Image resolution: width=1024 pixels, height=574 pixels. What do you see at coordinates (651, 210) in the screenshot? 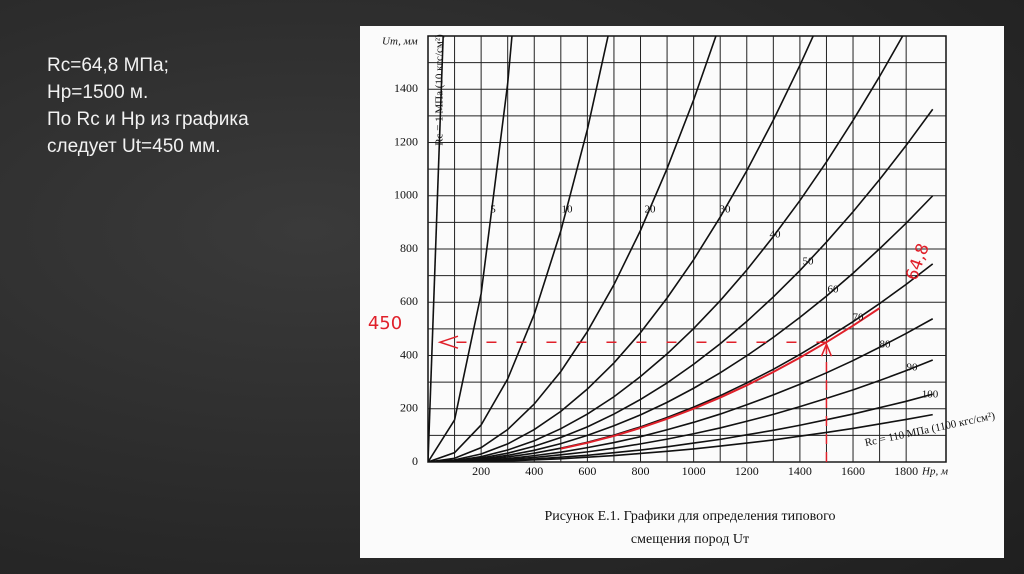
I see `curve-label: 20` at bounding box center [651, 210].